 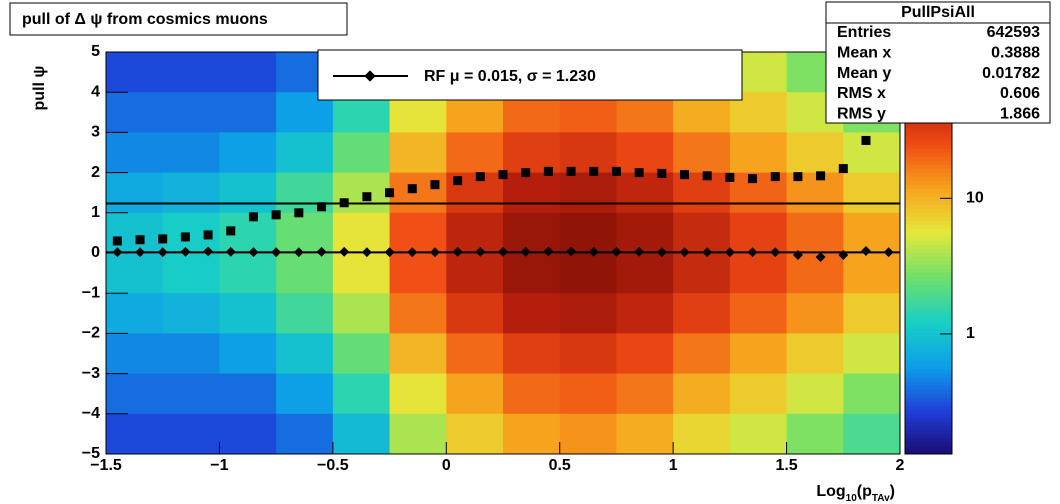 What do you see at coordinates (91, 453) in the screenshot?
I see `y-tick-label: −5` at bounding box center [91, 453].